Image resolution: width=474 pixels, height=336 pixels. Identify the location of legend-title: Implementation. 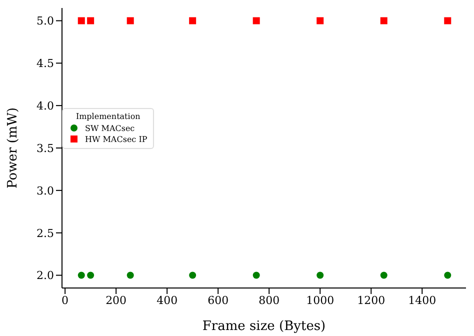
(108, 116).